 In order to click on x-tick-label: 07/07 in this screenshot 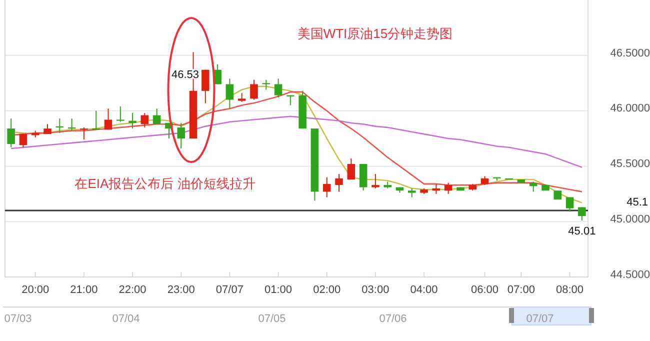, I will do `click(230, 290)`.